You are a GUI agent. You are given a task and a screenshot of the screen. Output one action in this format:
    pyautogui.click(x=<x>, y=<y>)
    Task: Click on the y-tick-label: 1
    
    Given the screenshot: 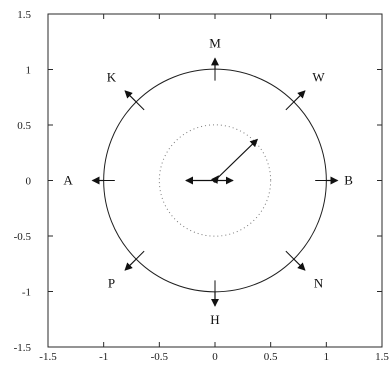 What is the action you would take?
    pyautogui.click(x=29, y=71)
    